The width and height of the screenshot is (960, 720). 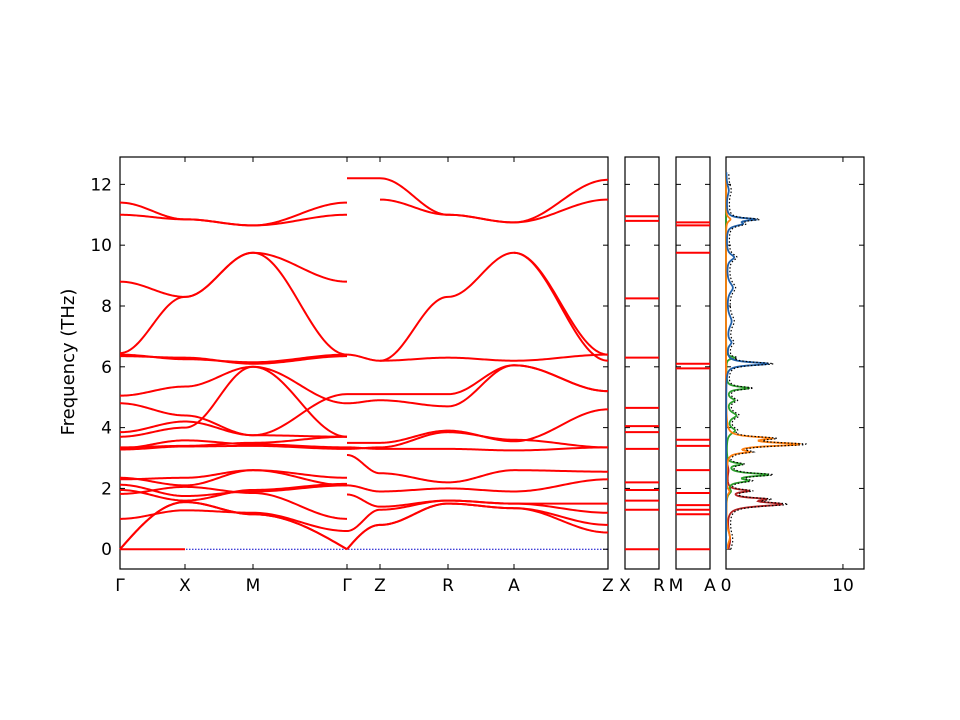 I want to click on y-tick-label: 8, so click(x=106, y=307).